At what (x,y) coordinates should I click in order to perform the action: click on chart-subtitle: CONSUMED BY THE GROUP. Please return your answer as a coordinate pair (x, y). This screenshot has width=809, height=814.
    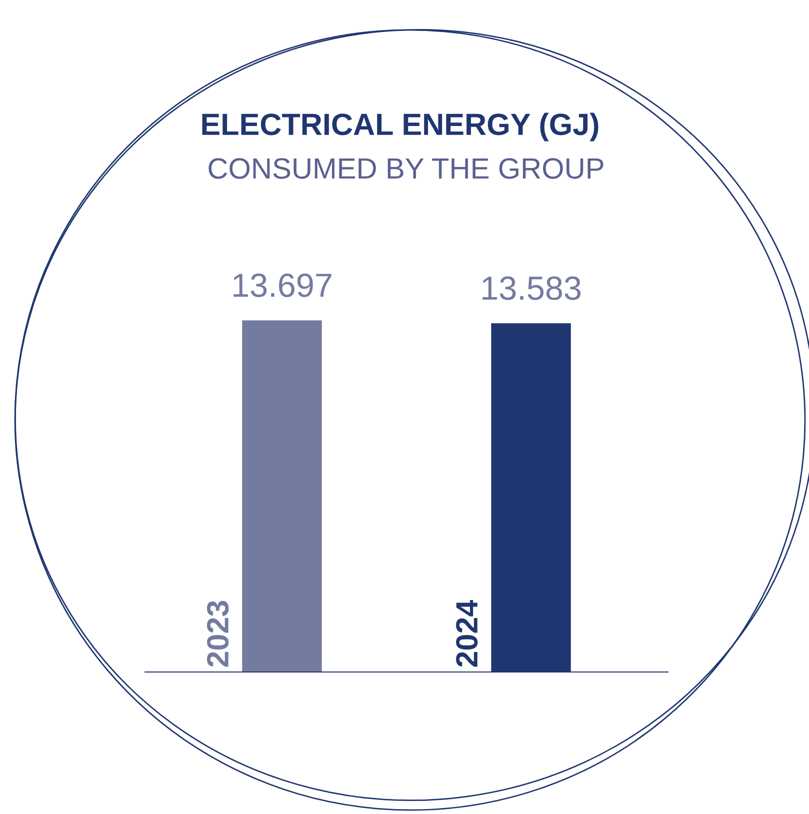
    Looking at the image, I should click on (406, 168).